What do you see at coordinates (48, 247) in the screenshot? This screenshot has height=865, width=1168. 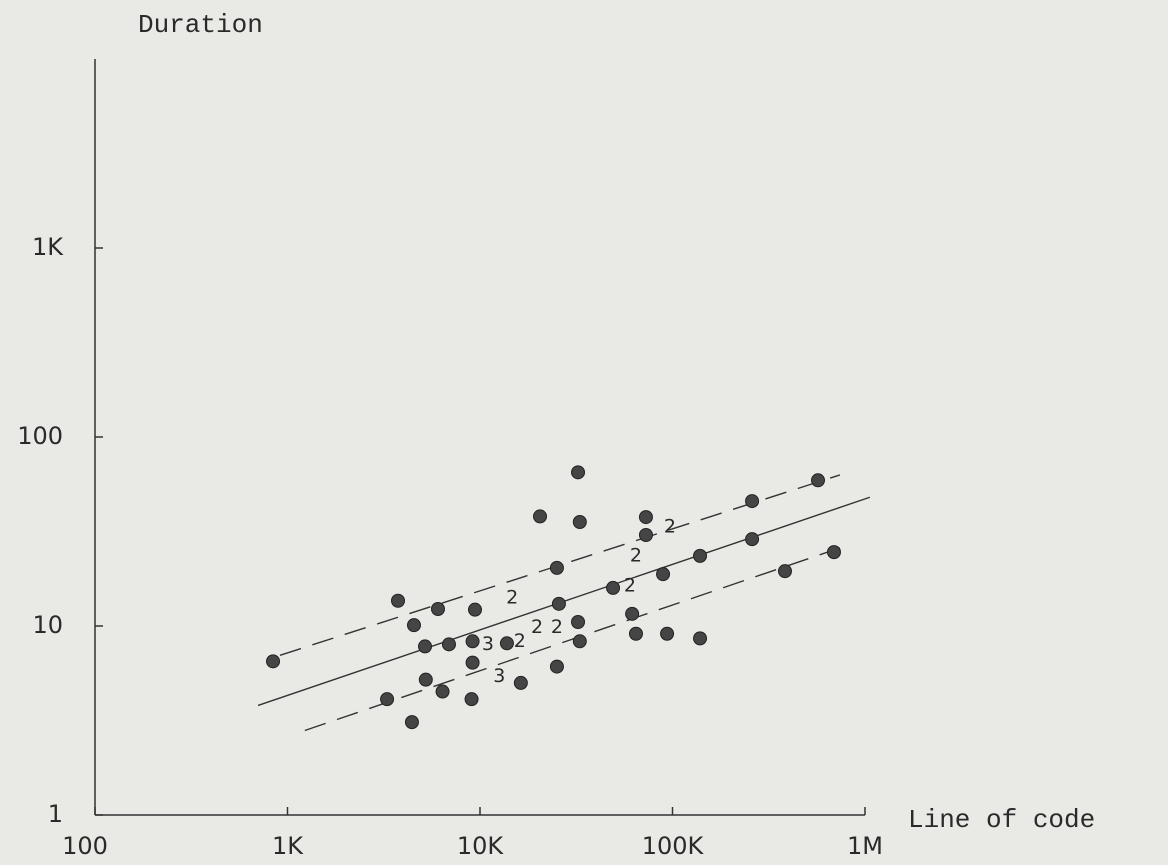 I see `y-tick-label: 1K` at bounding box center [48, 247].